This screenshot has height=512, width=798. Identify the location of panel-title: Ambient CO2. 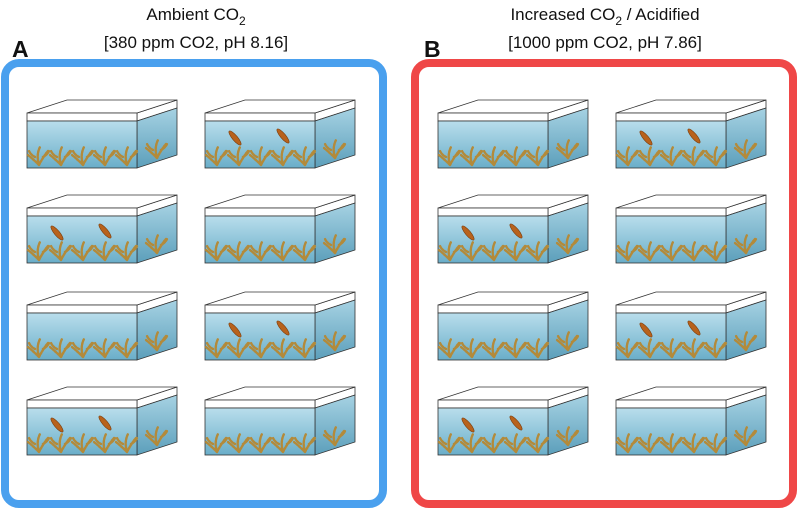
(196, 16).